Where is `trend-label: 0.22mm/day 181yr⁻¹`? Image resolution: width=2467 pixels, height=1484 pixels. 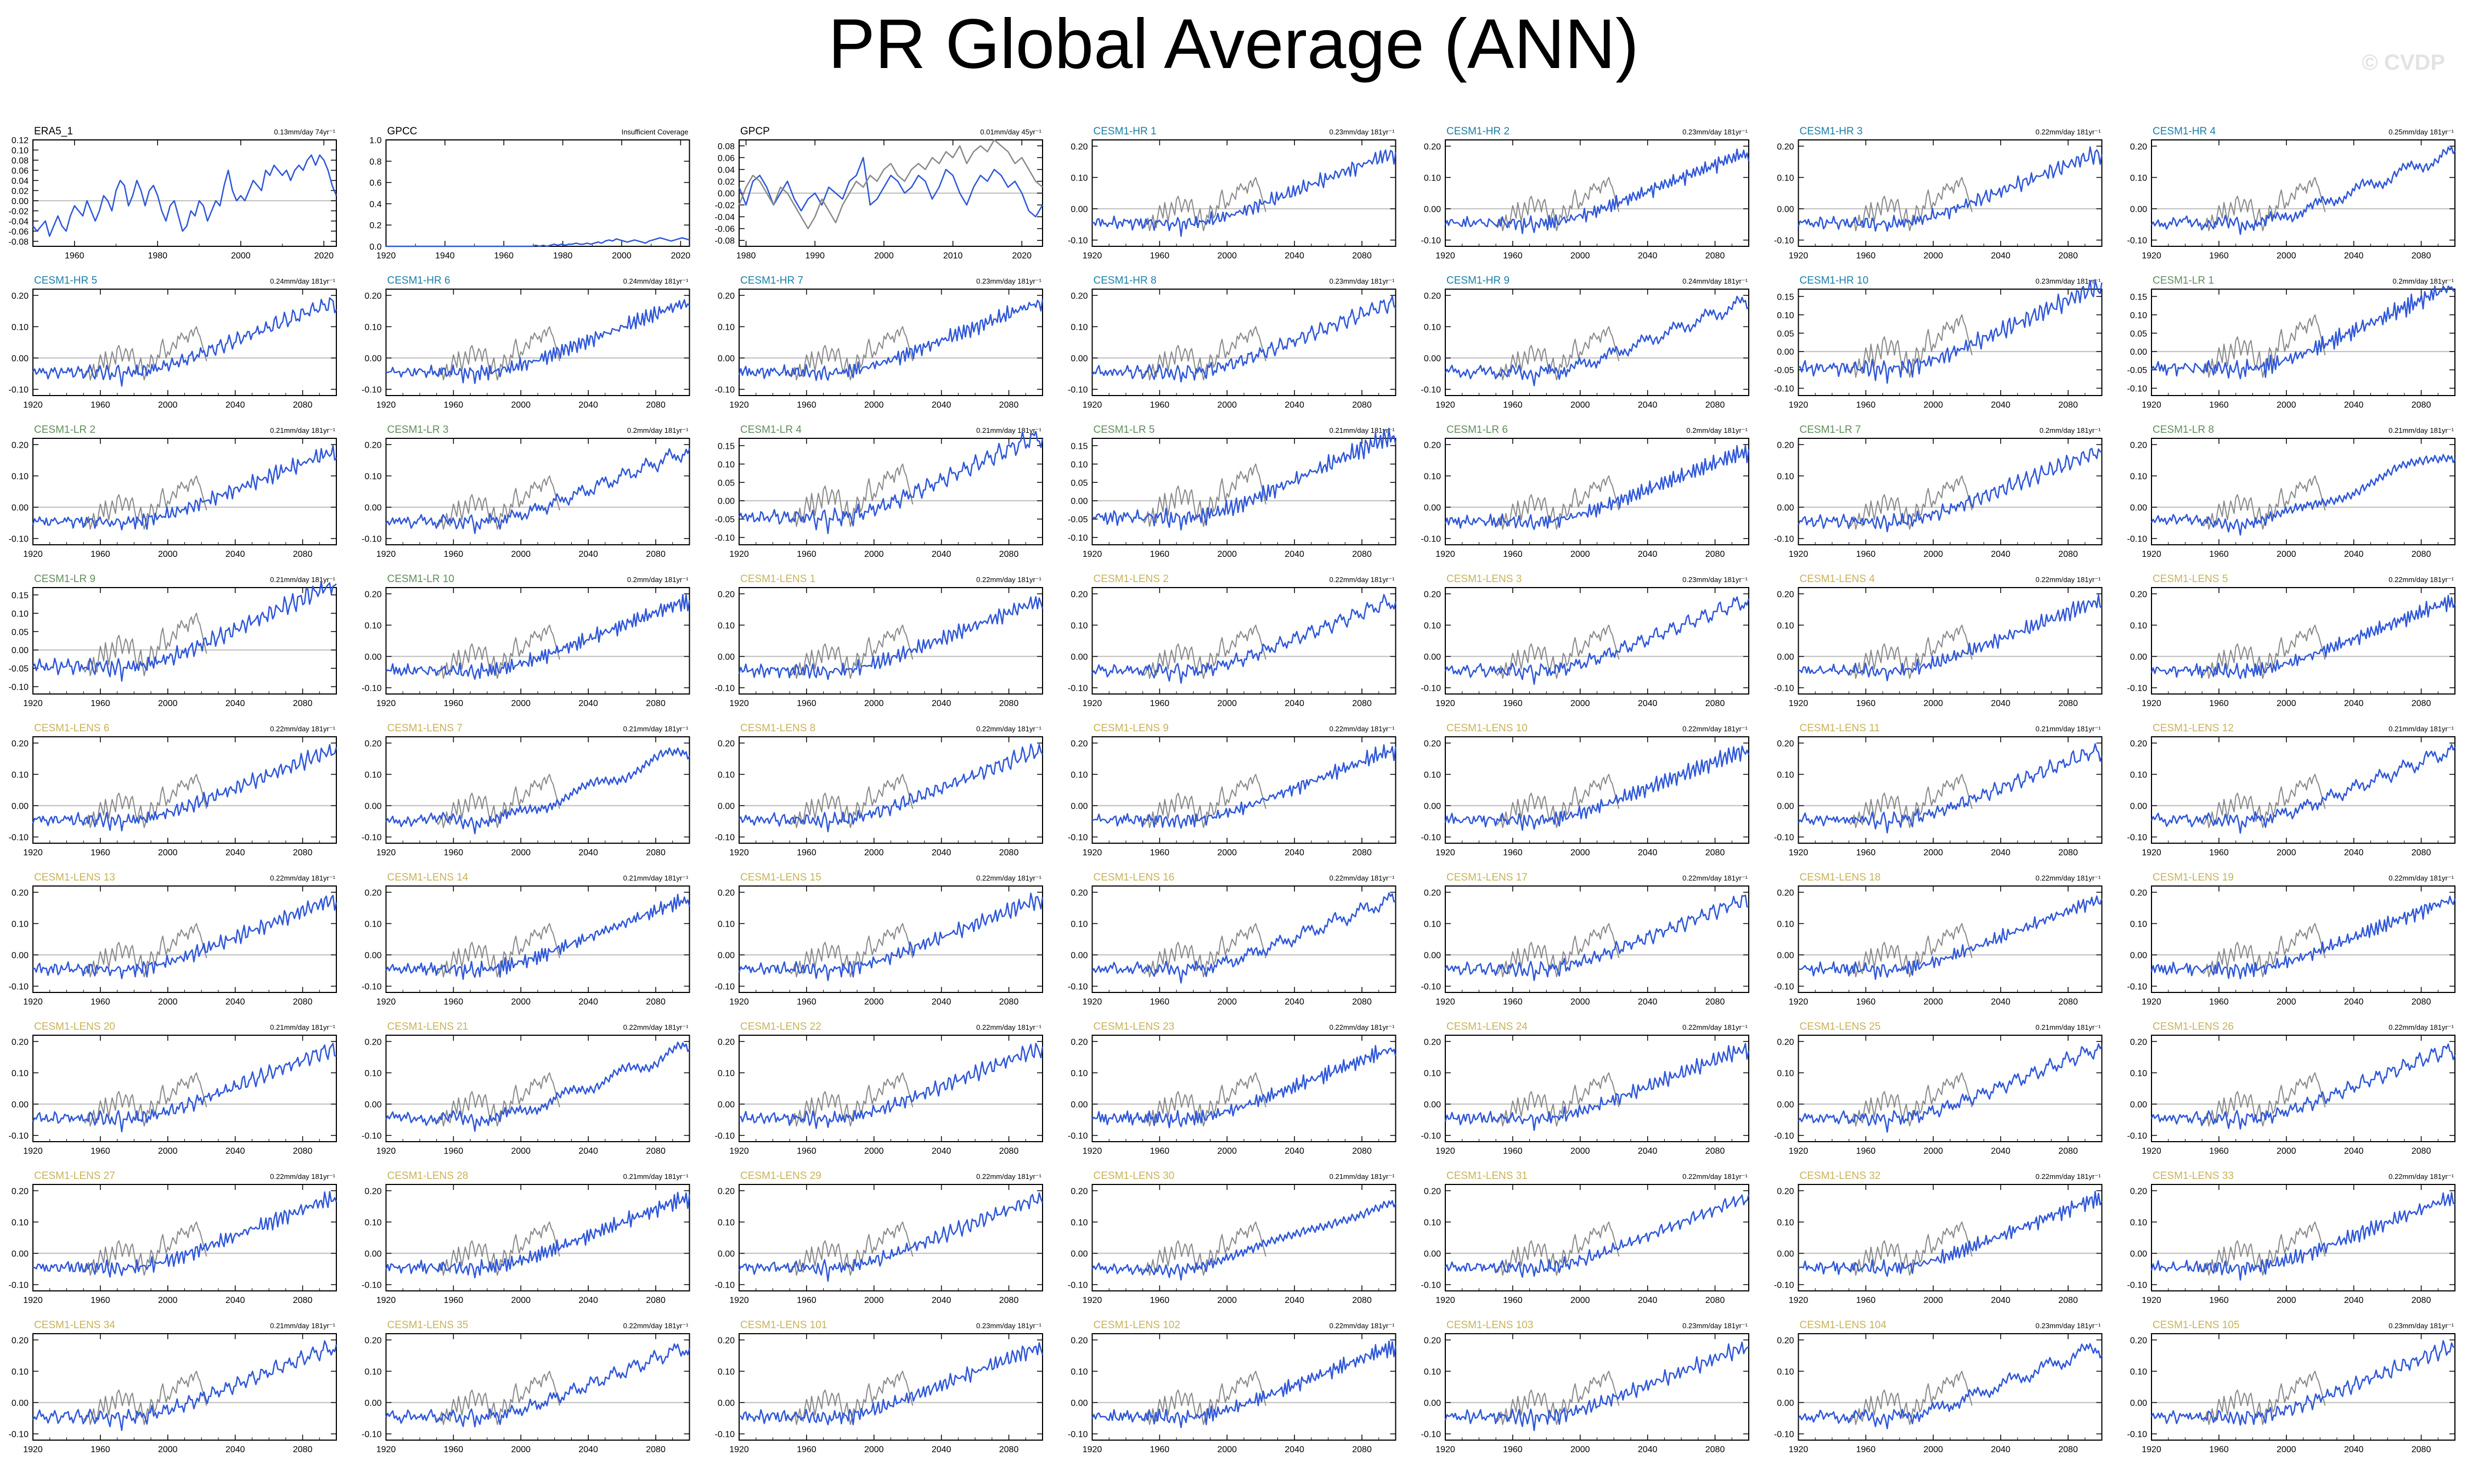 trend-label: 0.22mm/day 181yr⁻¹ is located at coordinates (2421, 1027).